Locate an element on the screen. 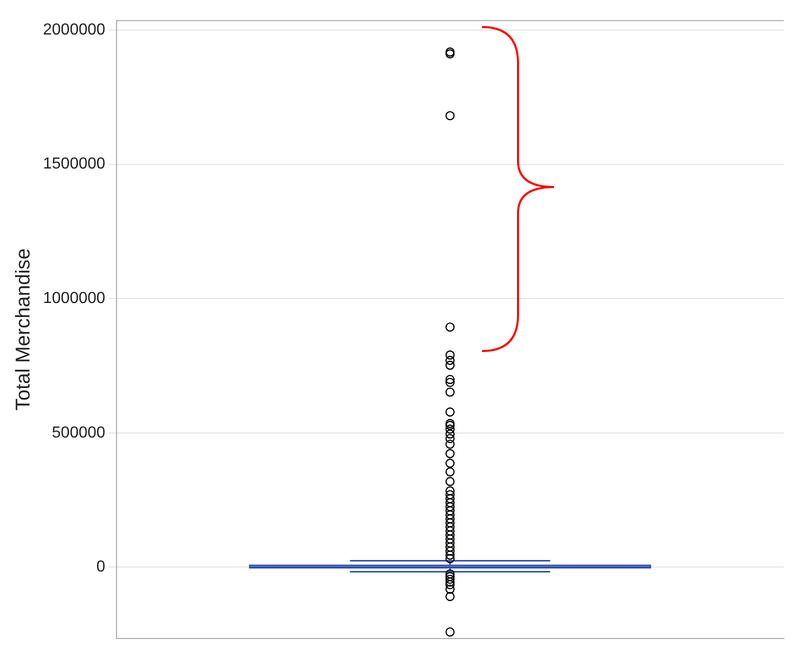 This screenshot has height=659, width=789. y-tick-label: 0 is located at coordinates (101, 567).